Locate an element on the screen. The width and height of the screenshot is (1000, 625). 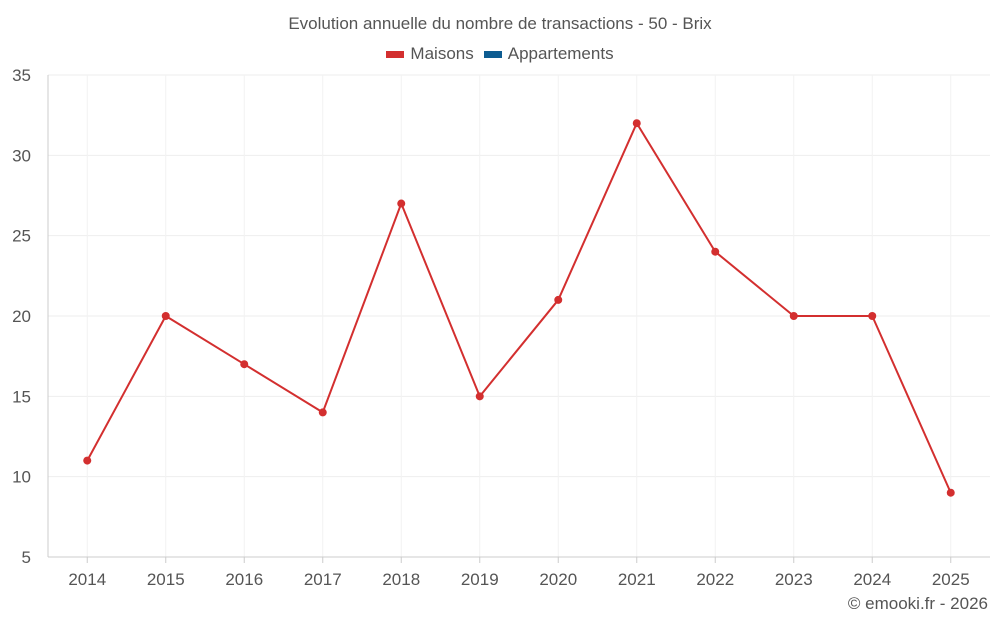
x-tick-label: 2024 is located at coordinates (872, 579).